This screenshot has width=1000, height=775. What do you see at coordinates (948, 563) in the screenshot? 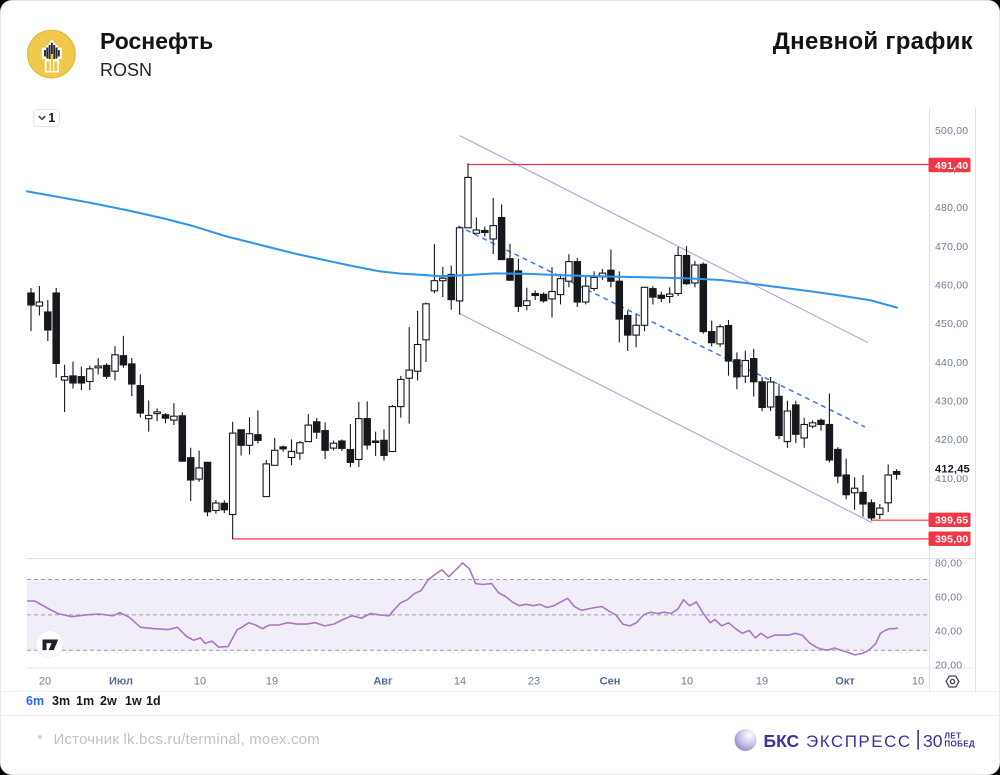
I see `svg-text: 80,00` at bounding box center [948, 563].